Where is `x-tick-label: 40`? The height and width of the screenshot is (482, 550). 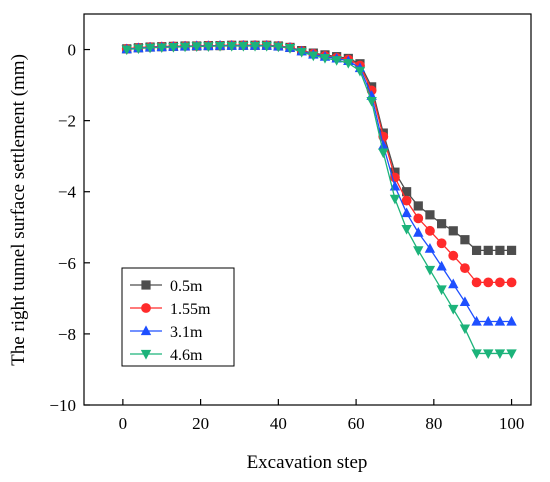 x-tick-label: 40 is located at coordinates (278, 423).